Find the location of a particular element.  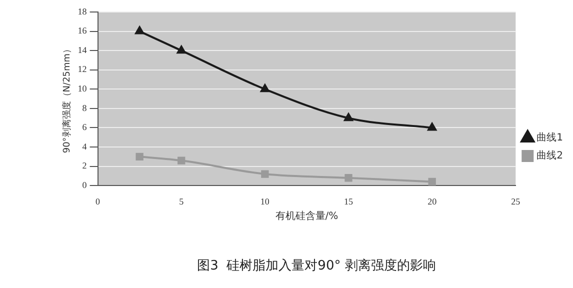

x-tick-label: 5 is located at coordinates (181, 201).